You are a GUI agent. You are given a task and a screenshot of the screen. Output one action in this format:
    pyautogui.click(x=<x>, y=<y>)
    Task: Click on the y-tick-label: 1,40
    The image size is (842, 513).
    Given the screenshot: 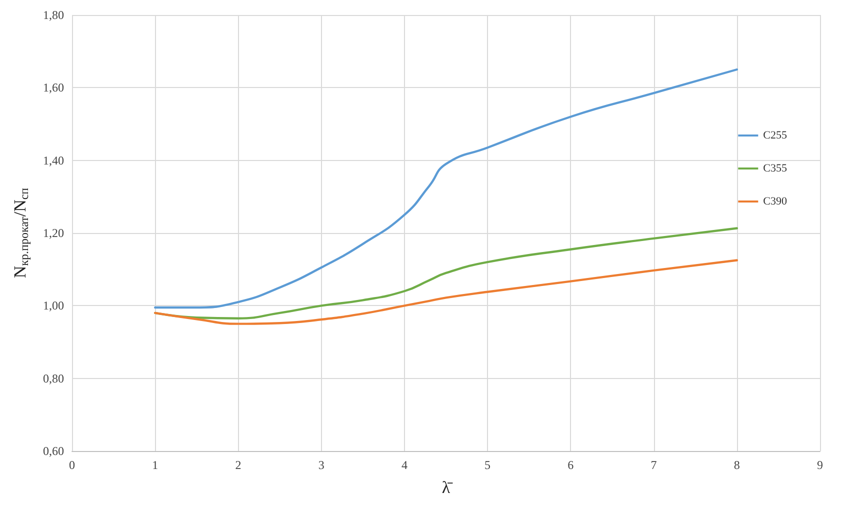 What is the action you would take?
    pyautogui.click(x=53, y=160)
    